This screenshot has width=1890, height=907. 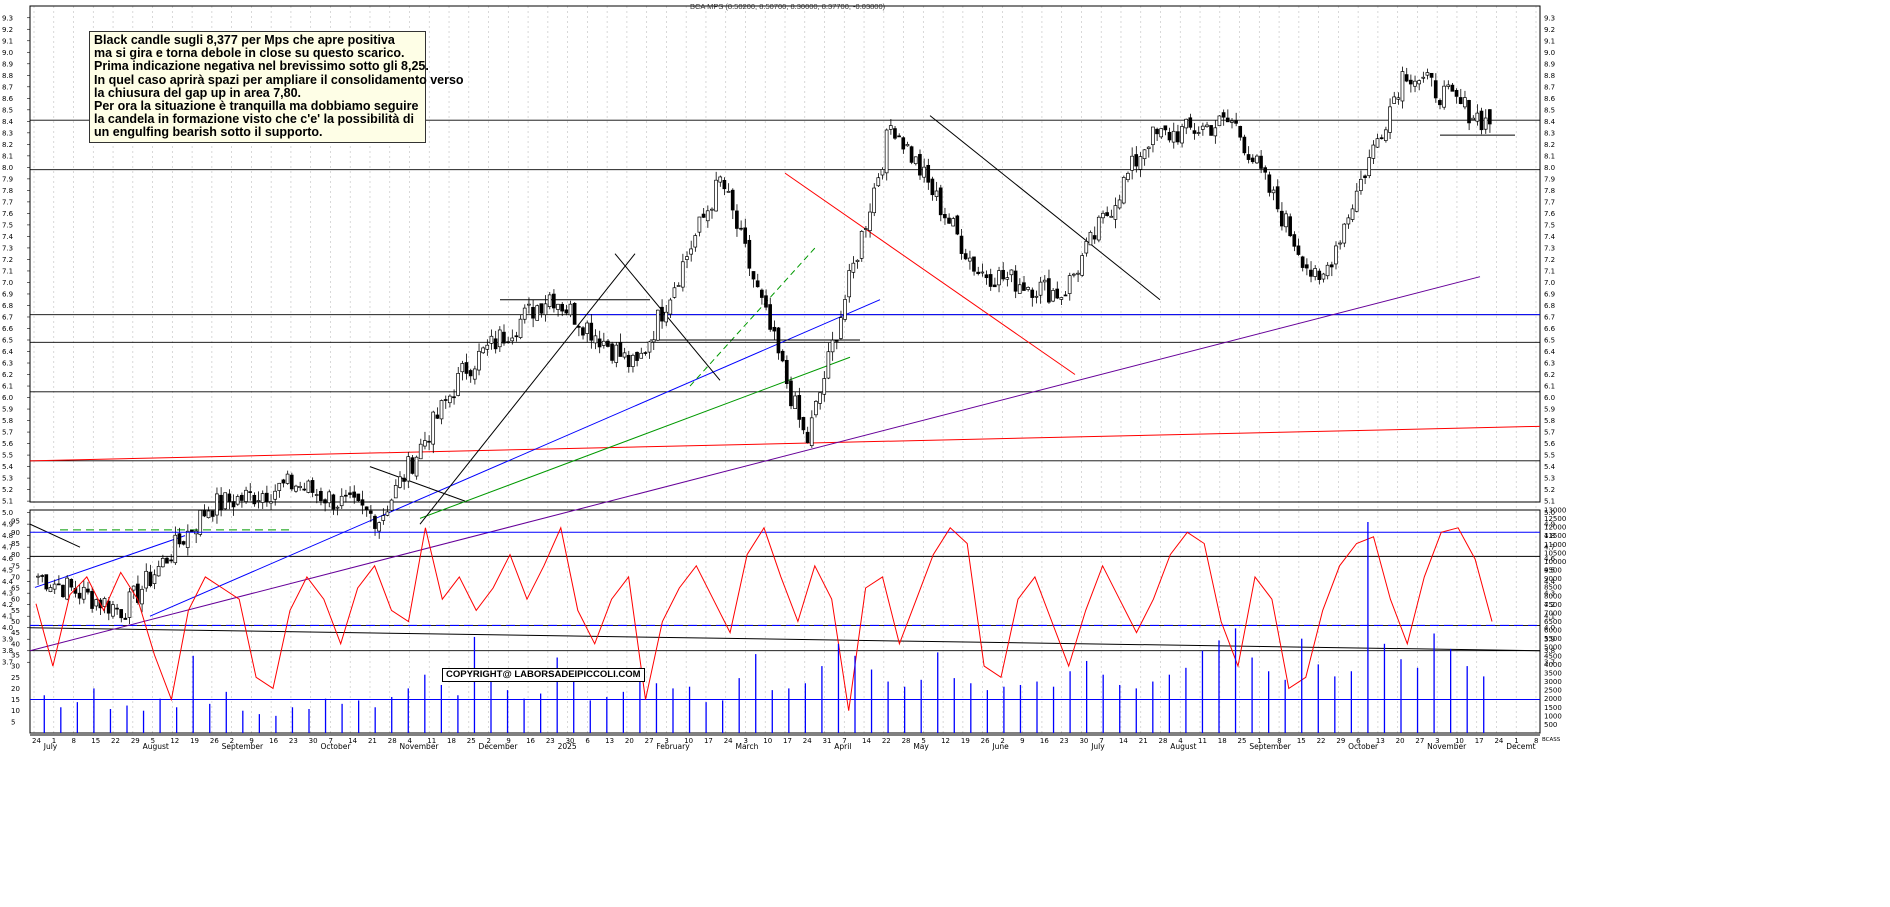 I want to click on long-support-trendline, so click(x=785, y=639).